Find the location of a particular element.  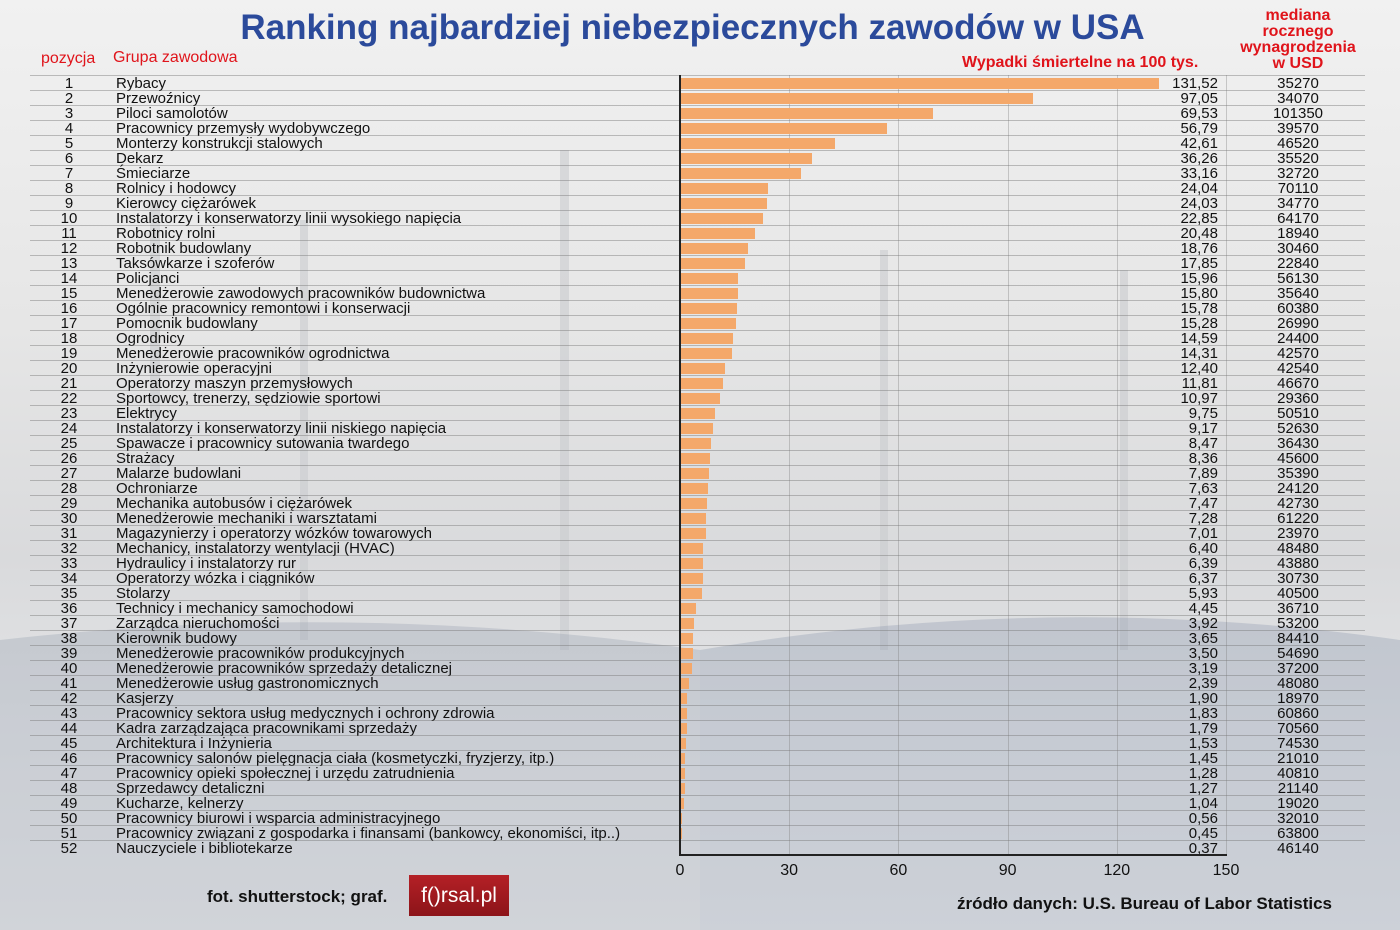

bar-value-label: 33,16 is located at coordinates (1199, 173).